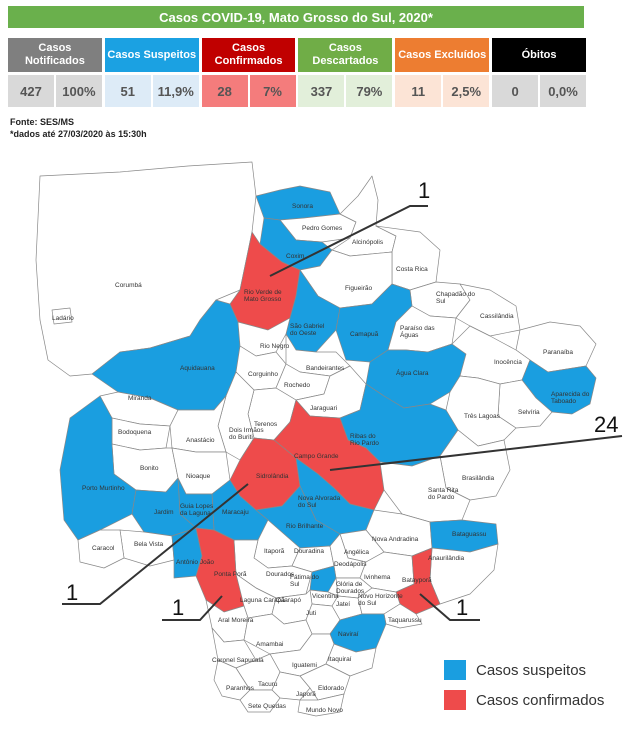  What do you see at coordinates (418, 91) in the screenshot?
I see `stat-excluidos-count: 11` at bounding box center [418, 91].